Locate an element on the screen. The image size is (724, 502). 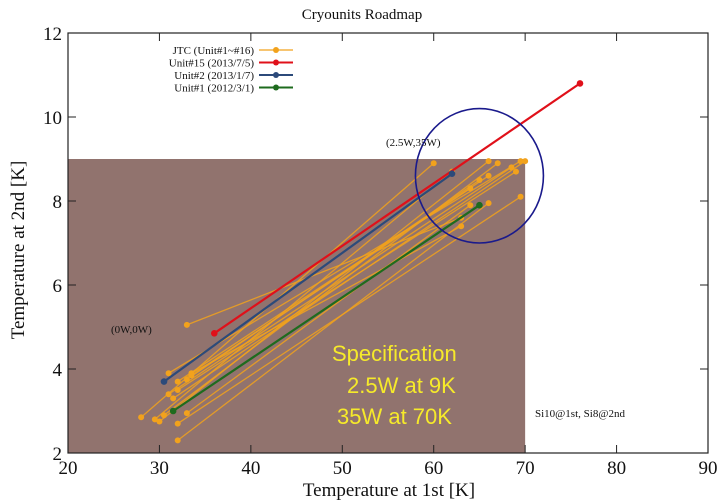
y-tick-label: 6 is located at coordinates (58, 286).